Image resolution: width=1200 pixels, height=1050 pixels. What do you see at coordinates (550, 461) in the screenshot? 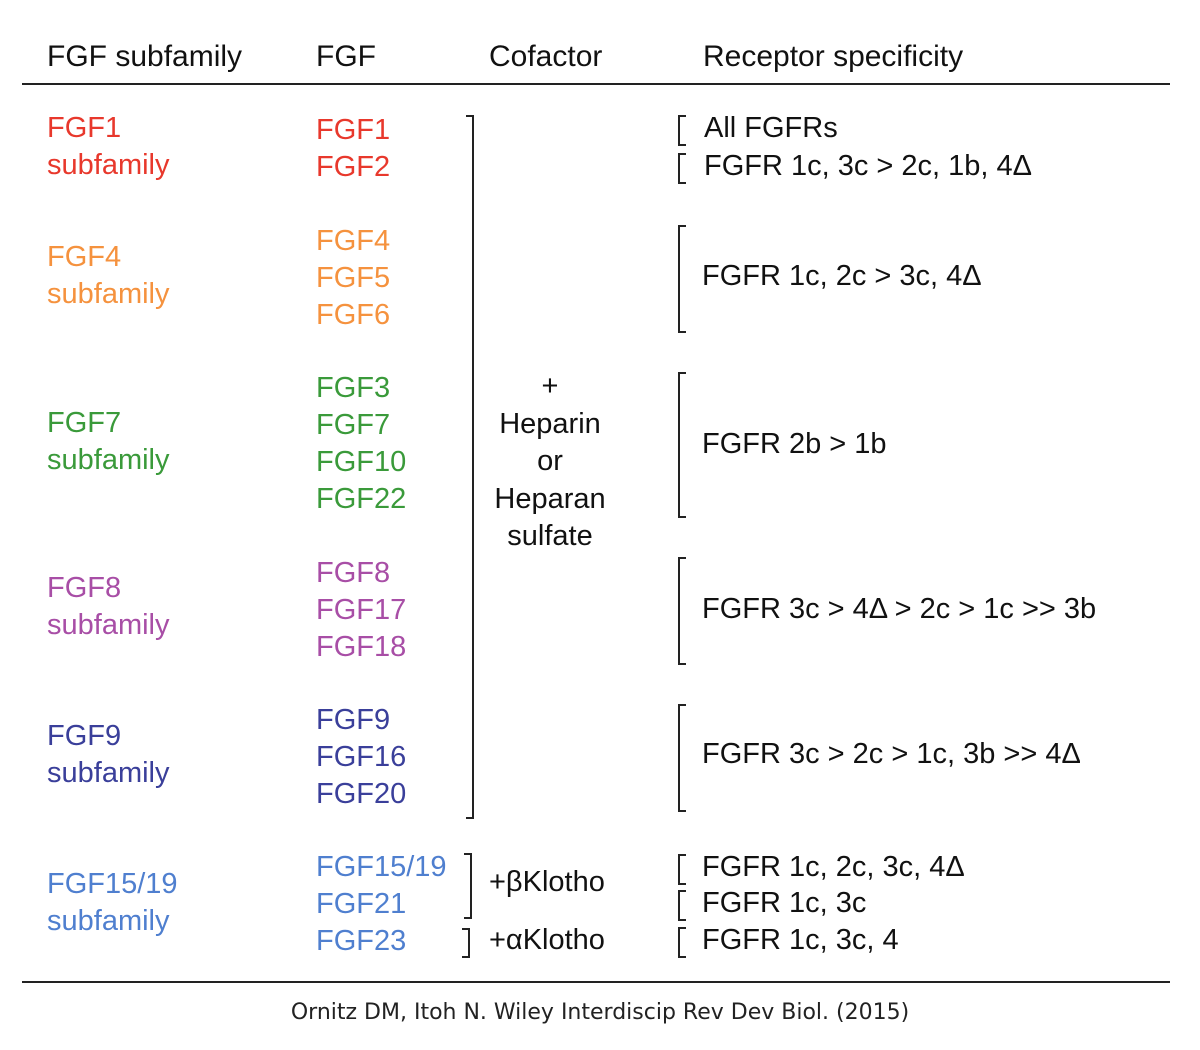
I see `cofactor-heparin: + Heparin or Heparan sulfate` at bounding box center [550, 461].